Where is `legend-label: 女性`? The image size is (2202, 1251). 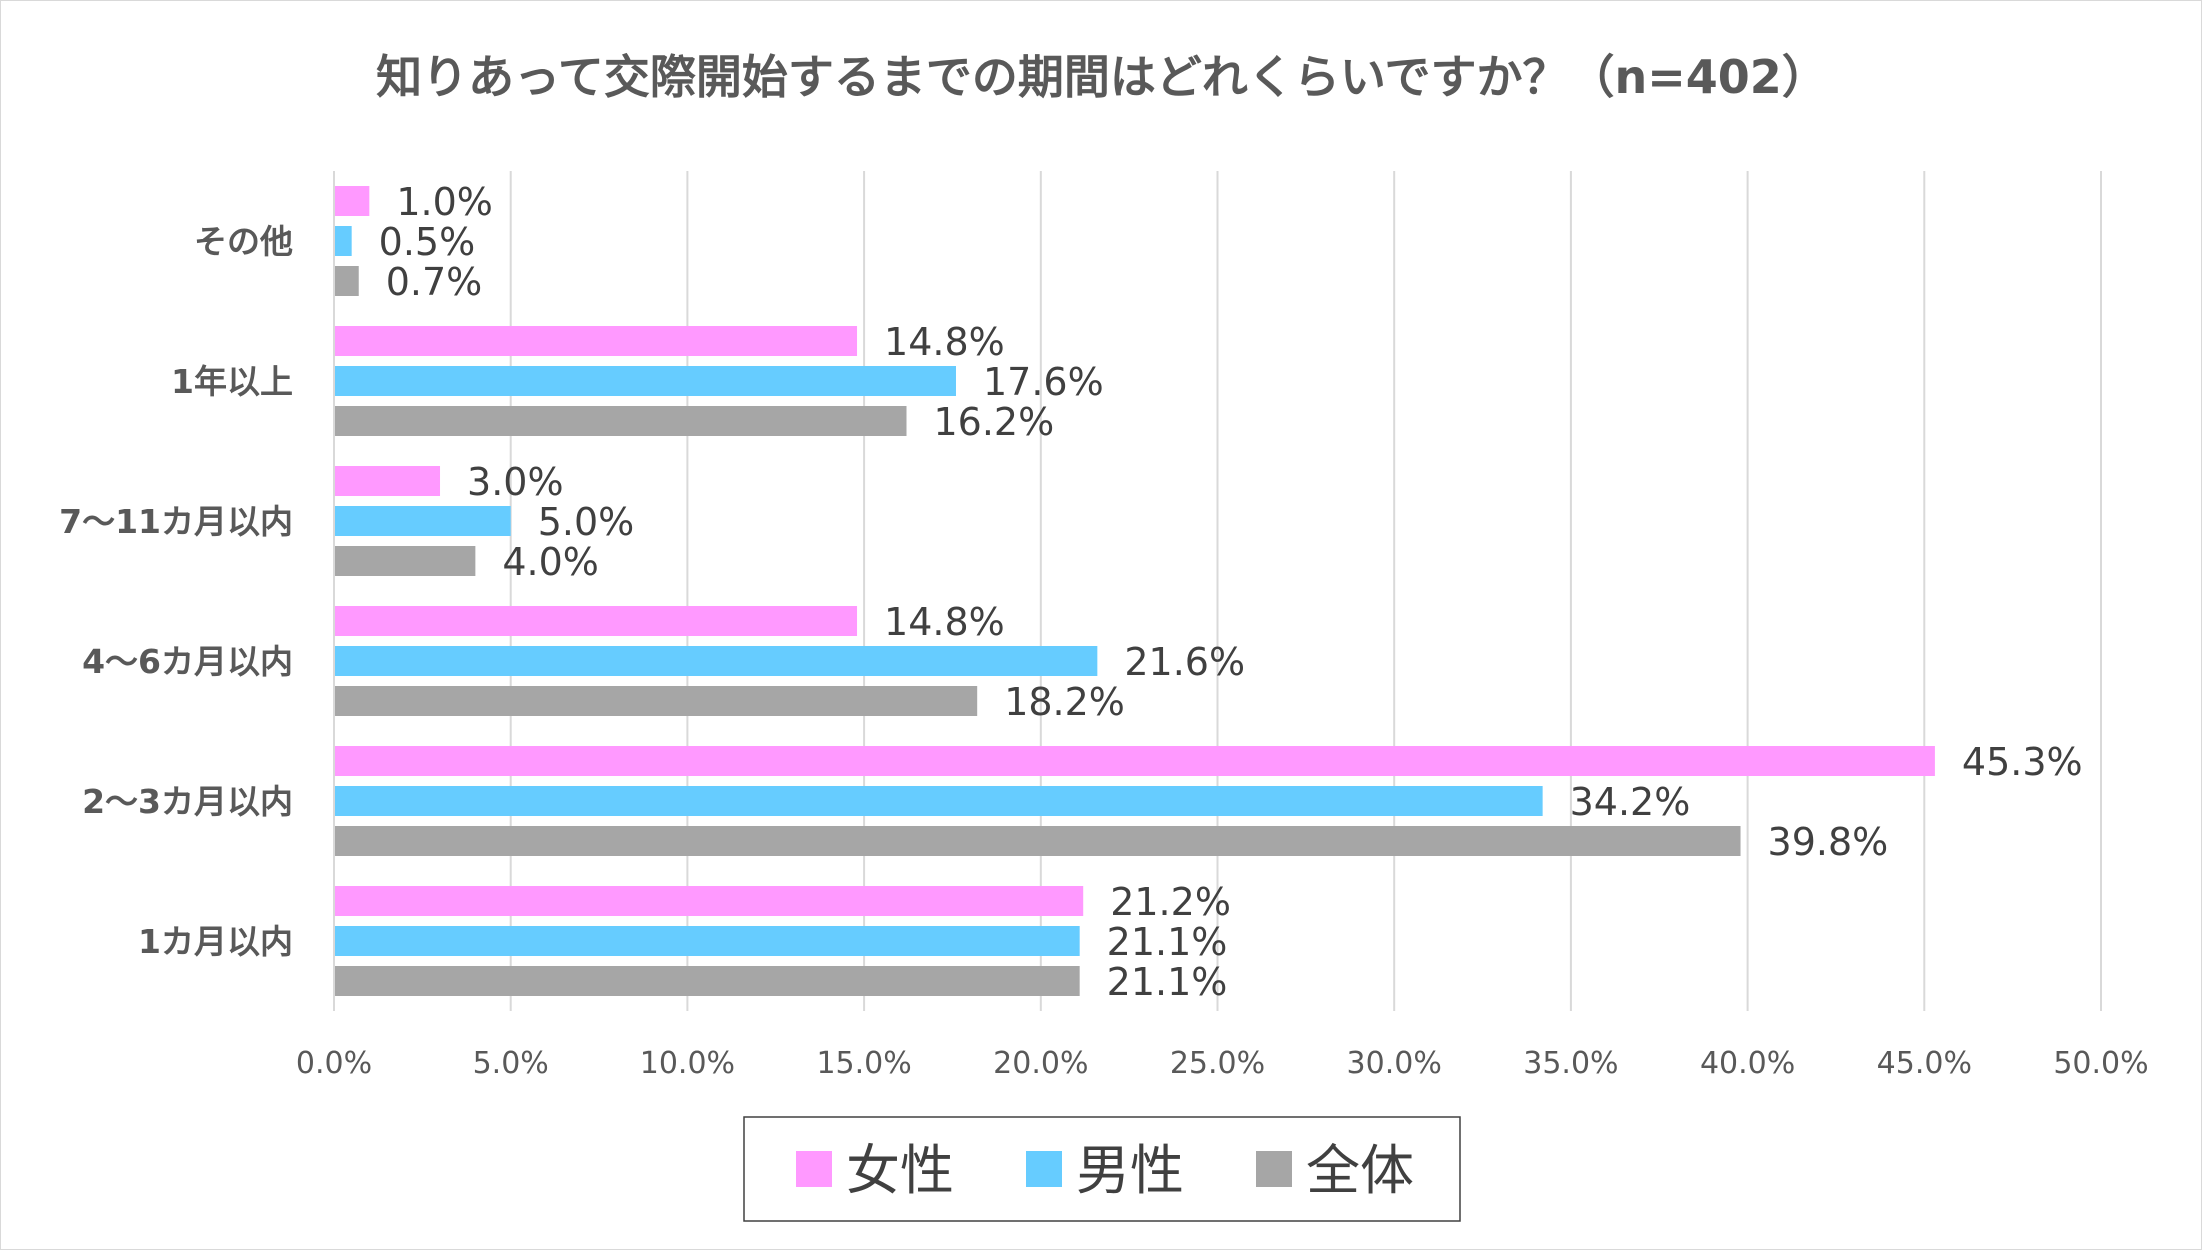
legend-label: 女性 is located at coordinates (900, 1170).